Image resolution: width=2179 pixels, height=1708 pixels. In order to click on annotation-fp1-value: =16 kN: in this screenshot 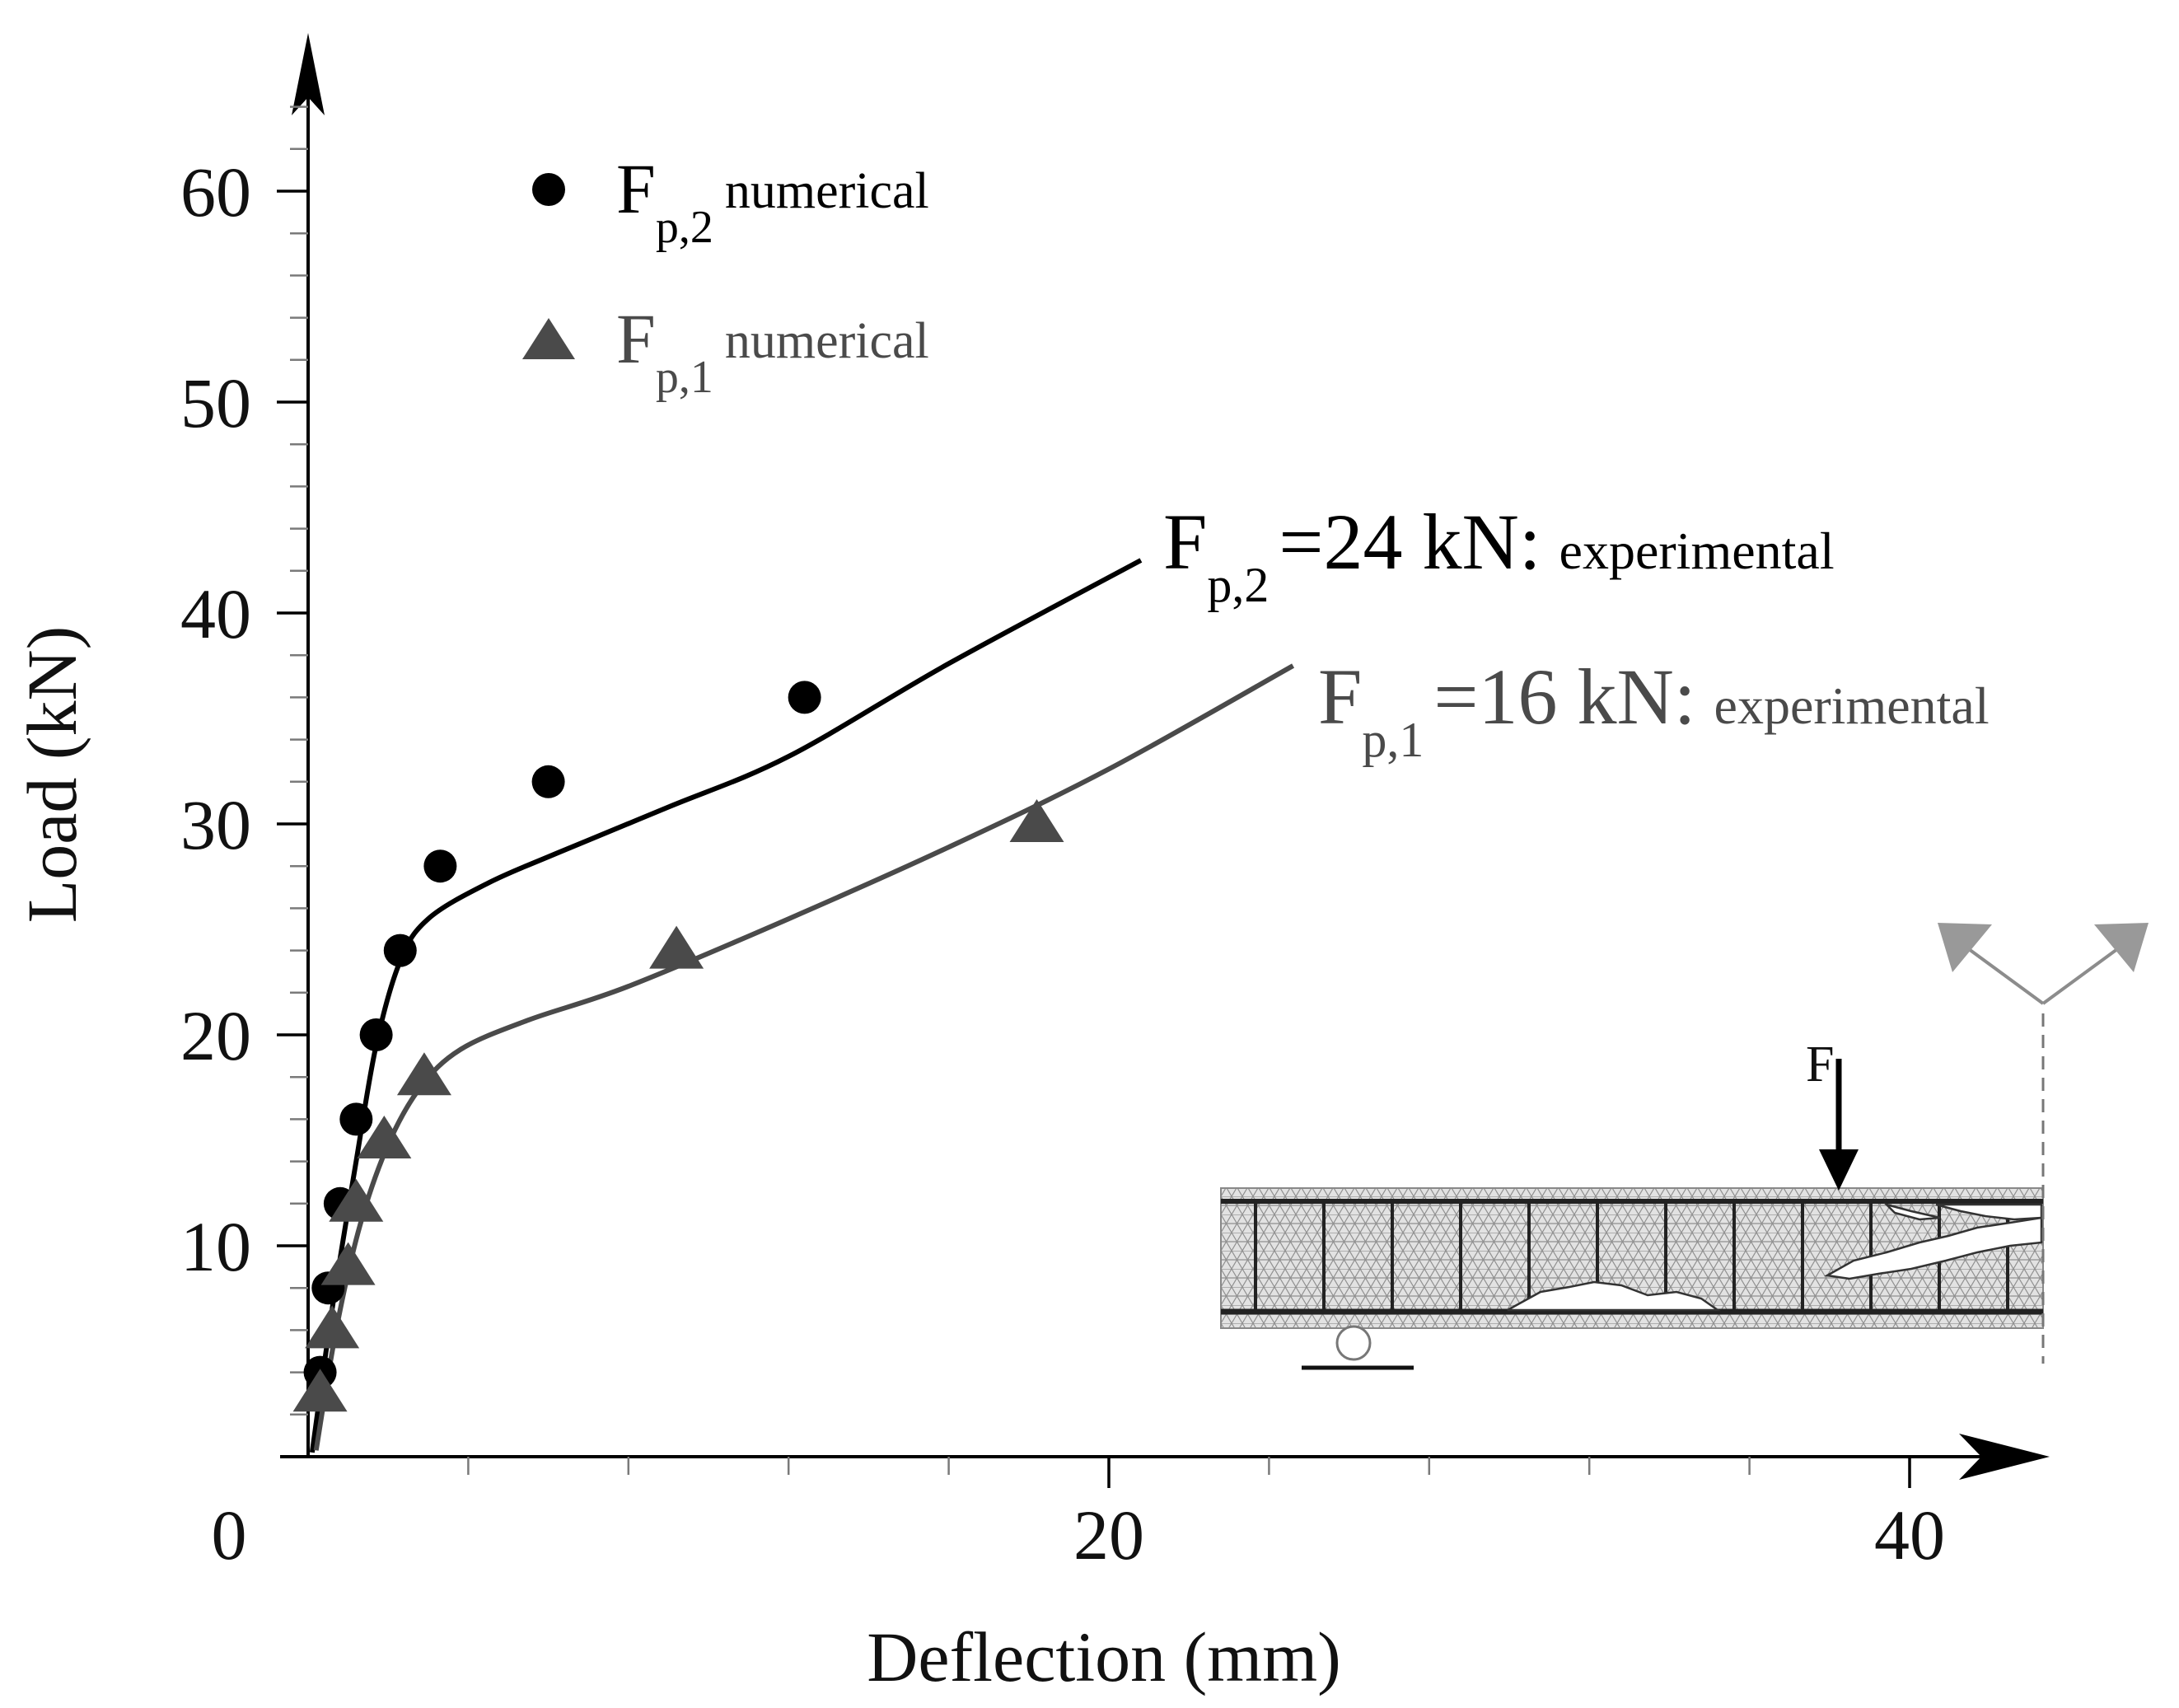, I will do `click(1564, 697)`.